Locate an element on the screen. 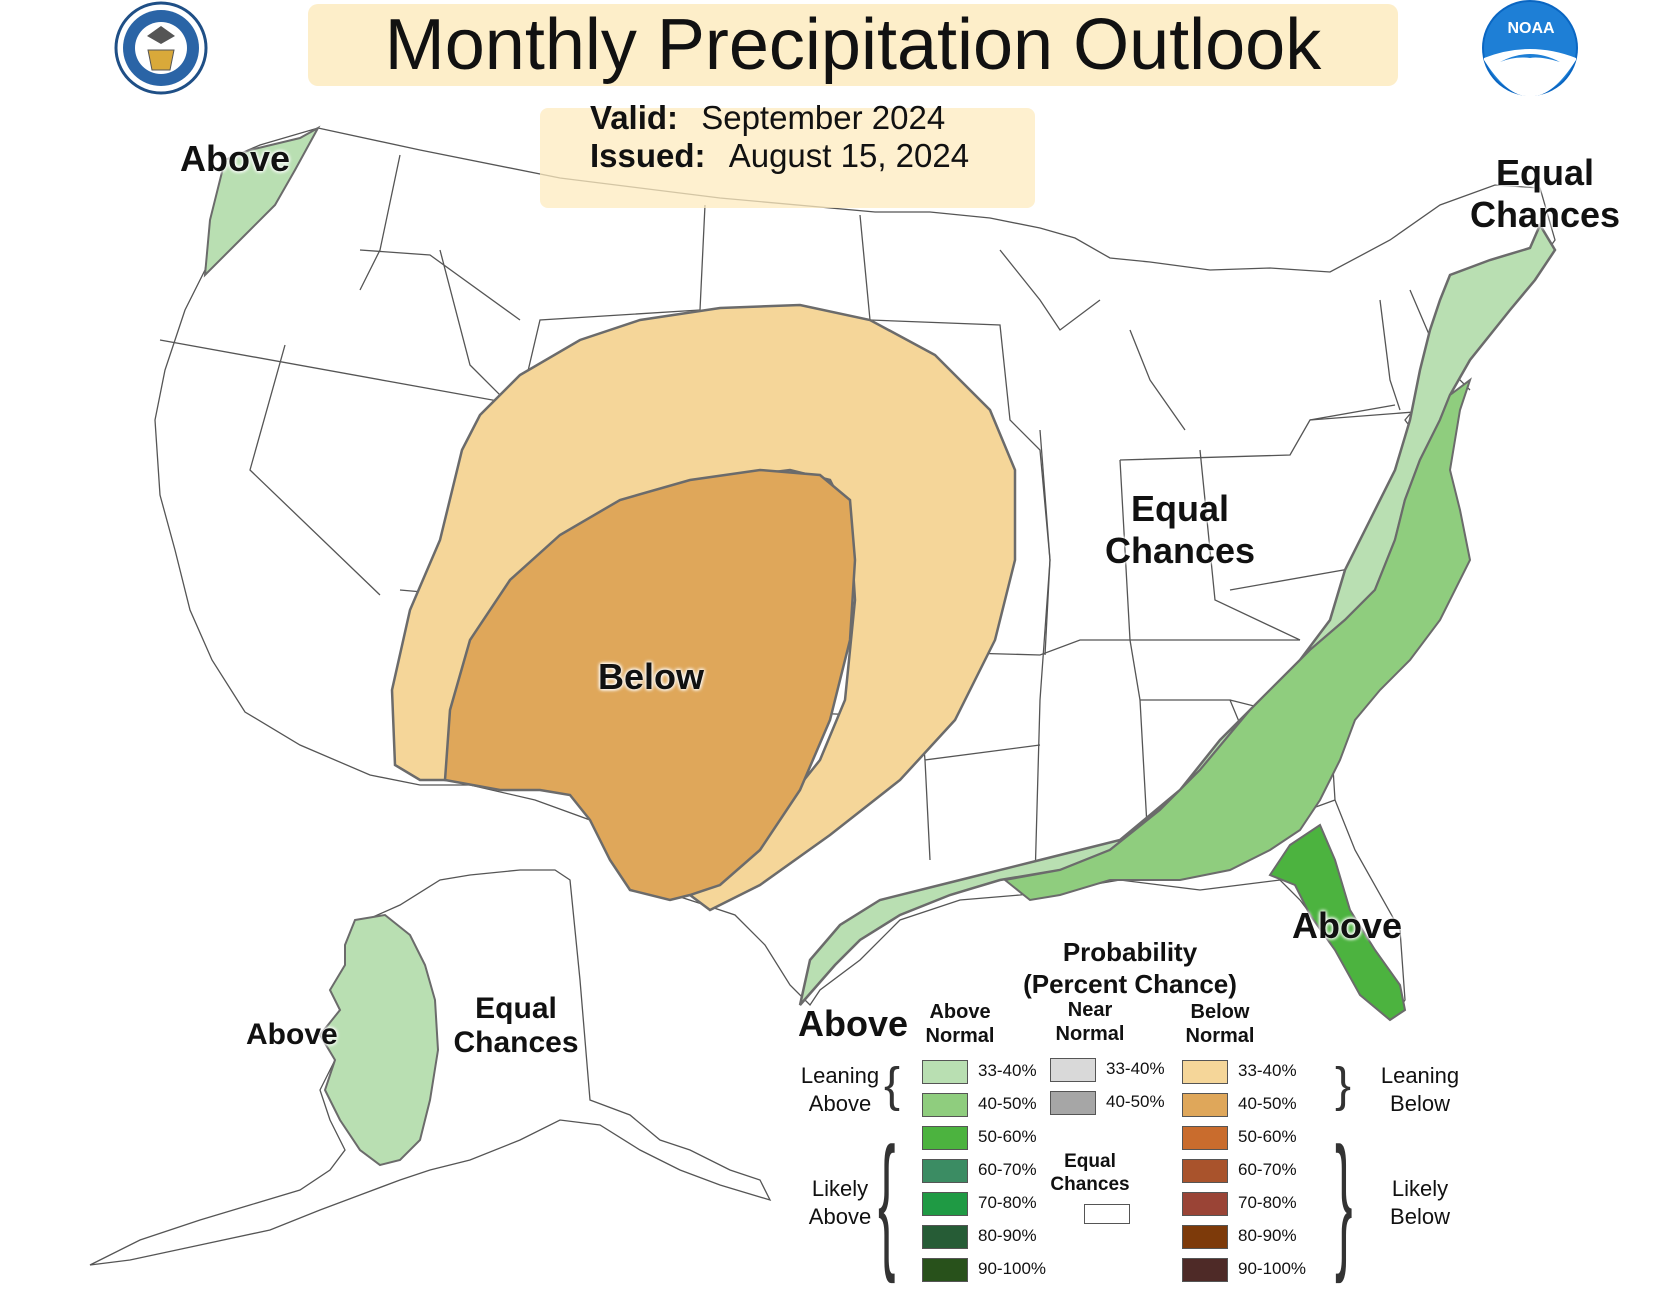 The width and height of the screenshot is (1668, 1308). legend-swatch-label-above-1: 40-50% is located at coordinates (1007, 1103).